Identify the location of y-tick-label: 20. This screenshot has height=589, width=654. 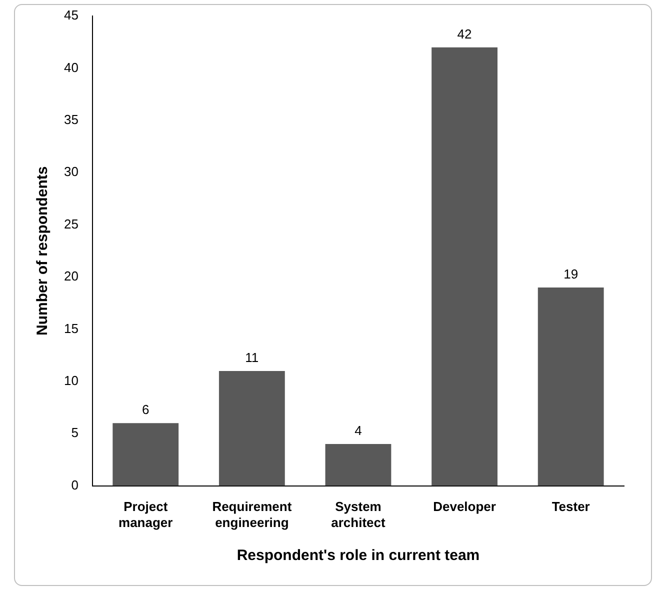
(71, 276).